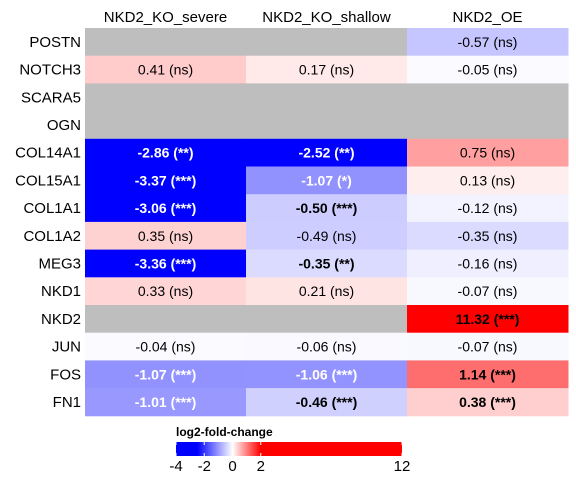 This screenshot has height=480, width=576. I want to click on cell-value-label: -0.57 (ns), so click(488, 42).